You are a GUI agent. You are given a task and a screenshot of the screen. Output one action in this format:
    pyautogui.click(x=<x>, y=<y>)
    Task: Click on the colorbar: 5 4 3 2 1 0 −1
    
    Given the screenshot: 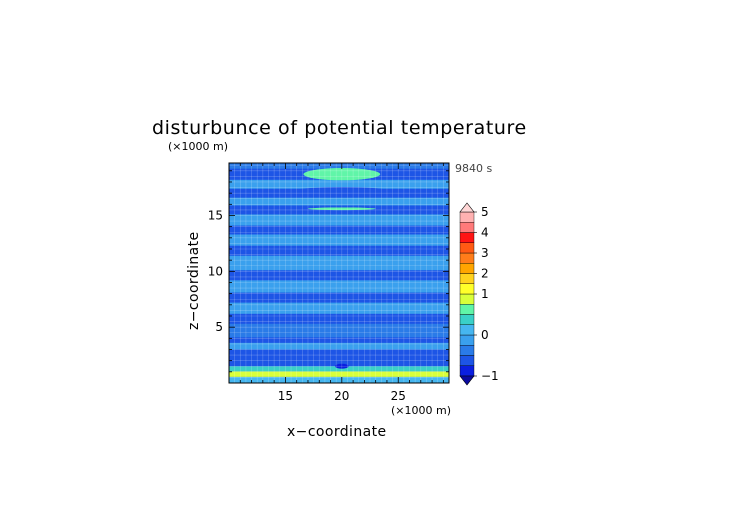 What is the action you would take?
    pyautogui.click(x=479, y=294)
    